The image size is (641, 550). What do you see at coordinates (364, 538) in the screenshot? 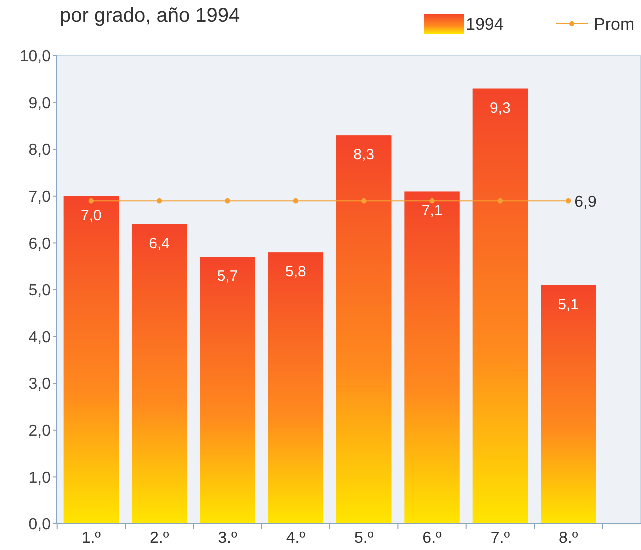
I see `x-tick-label: 5.º` at bounding box center [364, 538].